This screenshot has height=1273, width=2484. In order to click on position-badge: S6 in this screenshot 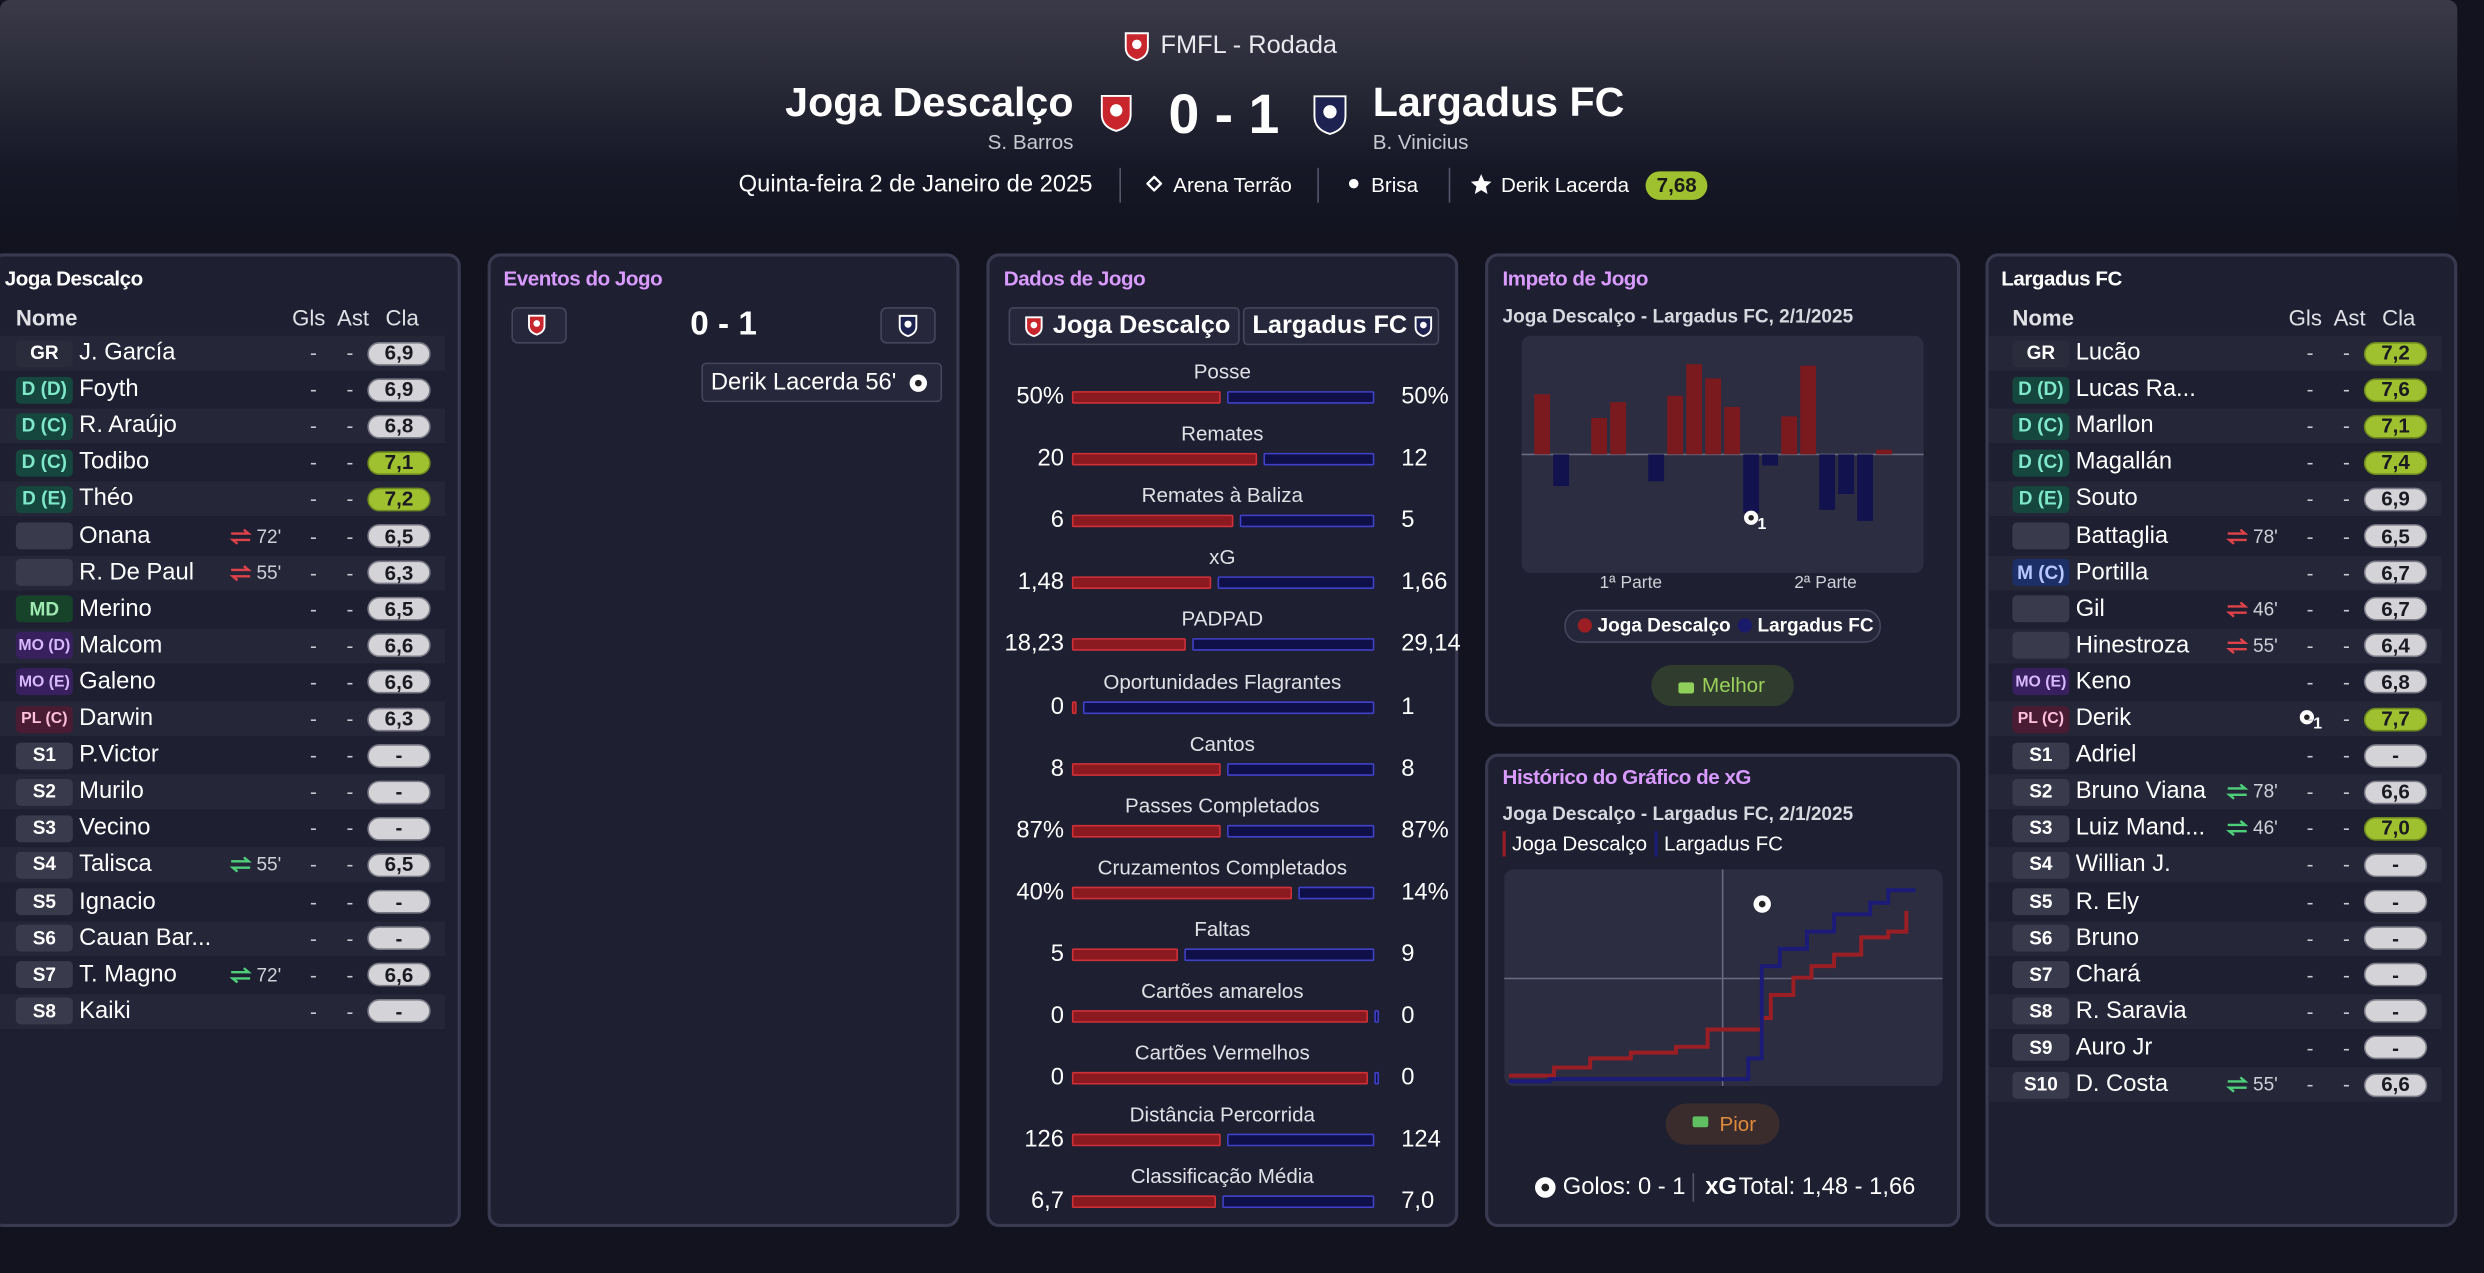, I will do `click(44, 938)`.